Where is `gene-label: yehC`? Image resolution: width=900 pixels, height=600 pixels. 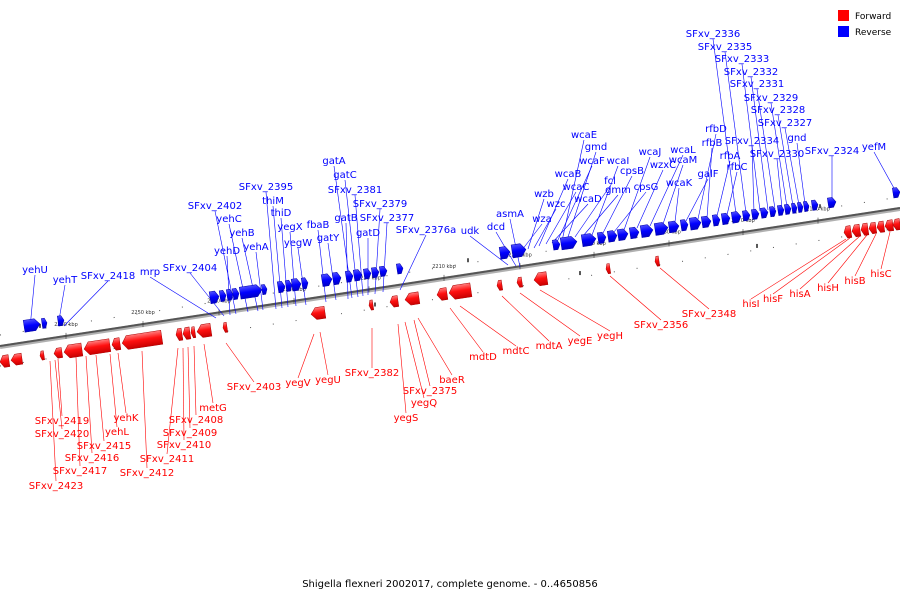 gene-label: yehC is located at coordinates (228, 219).